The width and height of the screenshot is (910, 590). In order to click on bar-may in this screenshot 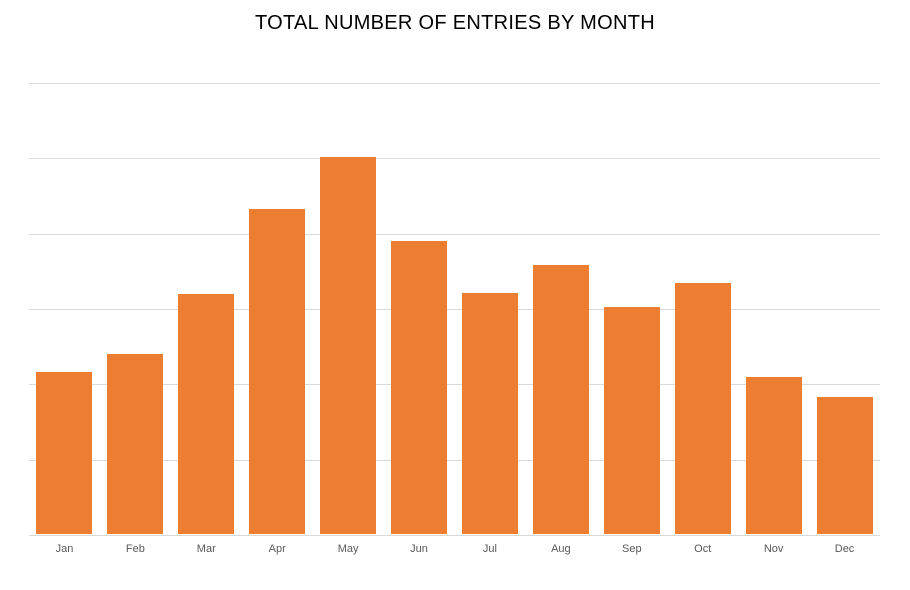, I will do `click(348, 345)`.